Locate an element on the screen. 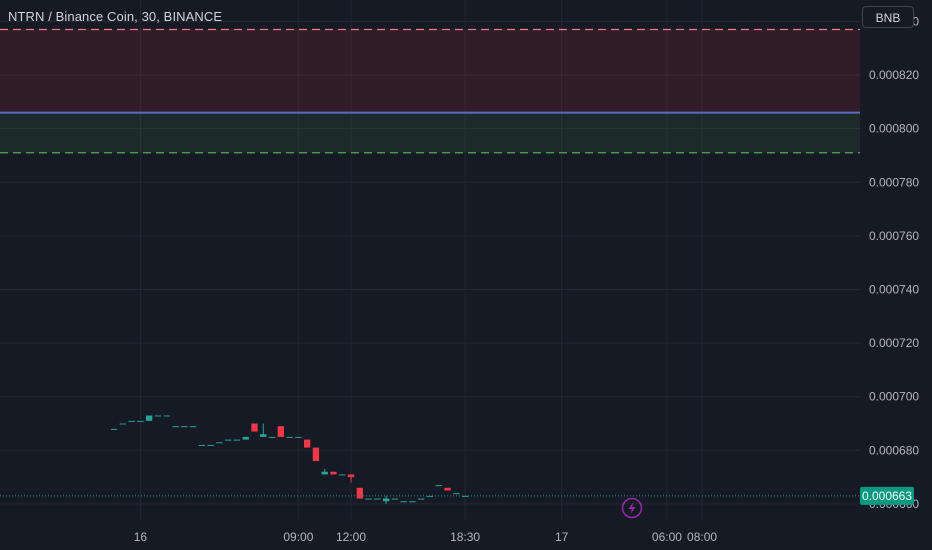 The height and width of the screenshot is (550, 932). time-tick-label: 17 is located at coordinates (562, 537).